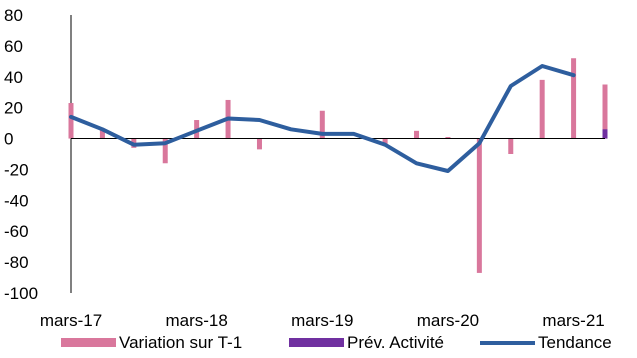 This screenshot has height=358, width=637. What do you see at coordinates (8, 139) in the screenshot?
I see `y-tick-label: 0` at bounding box center [8, 139].